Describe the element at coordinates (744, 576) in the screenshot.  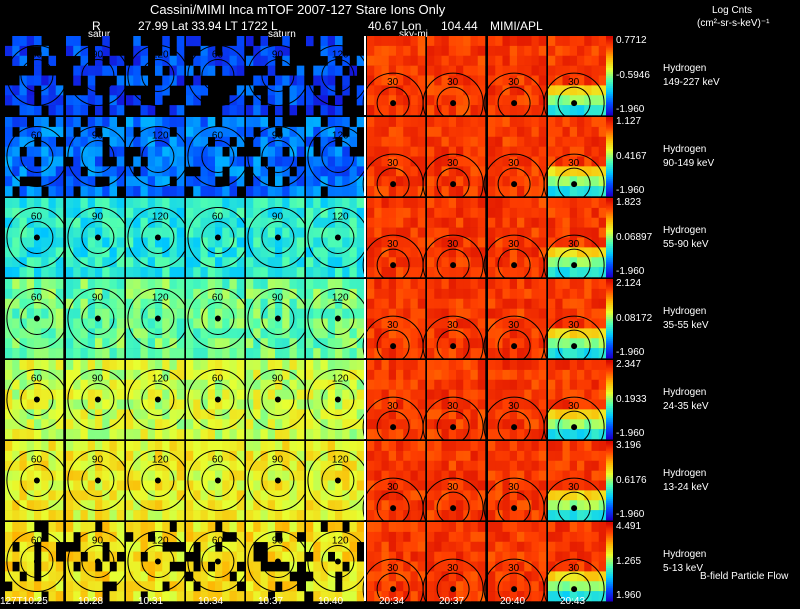
I see `footer-label: B-field Particle Flow` at that location.